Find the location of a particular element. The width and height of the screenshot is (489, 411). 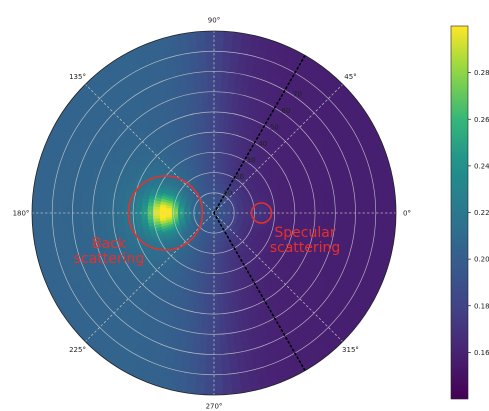

angular-tick-label: 270° is located at coordinates (214, 407).